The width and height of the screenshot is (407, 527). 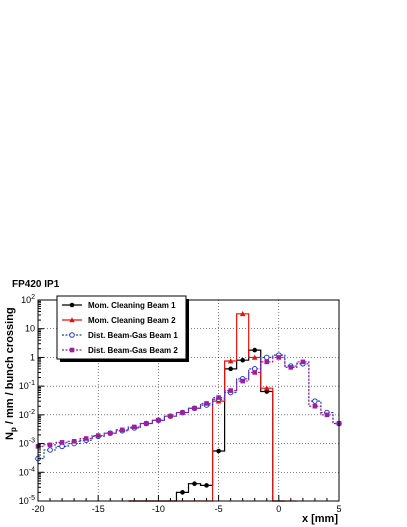 What do you see at coordinates (32, 383) in the screenshot?
I see `y-tick-exponent: -1` at bounding box center [32, 383].